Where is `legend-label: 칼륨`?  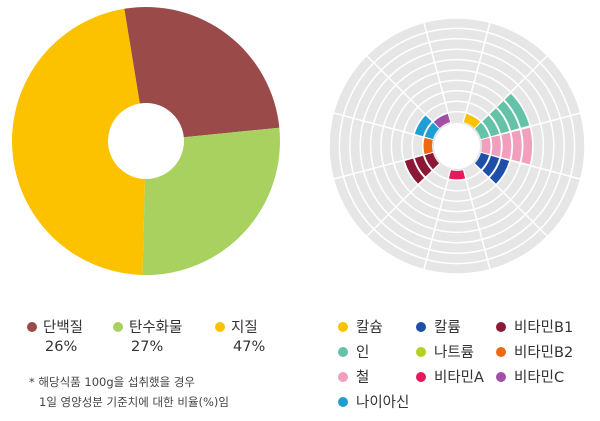
legend-label: 칼륨 is located at coordinates (447, 328).